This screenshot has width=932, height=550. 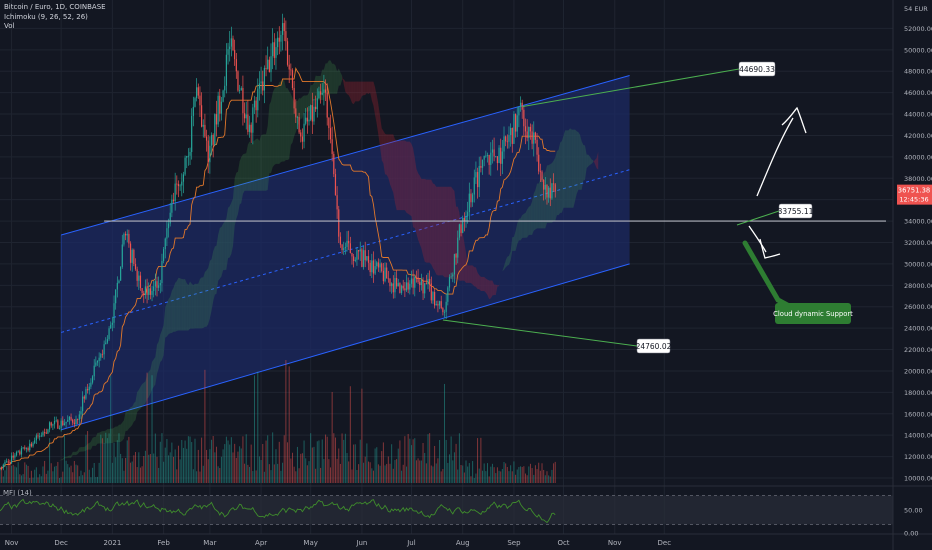 I want to click on oscillator-label: MFI (14), so click(x=17, y=493).